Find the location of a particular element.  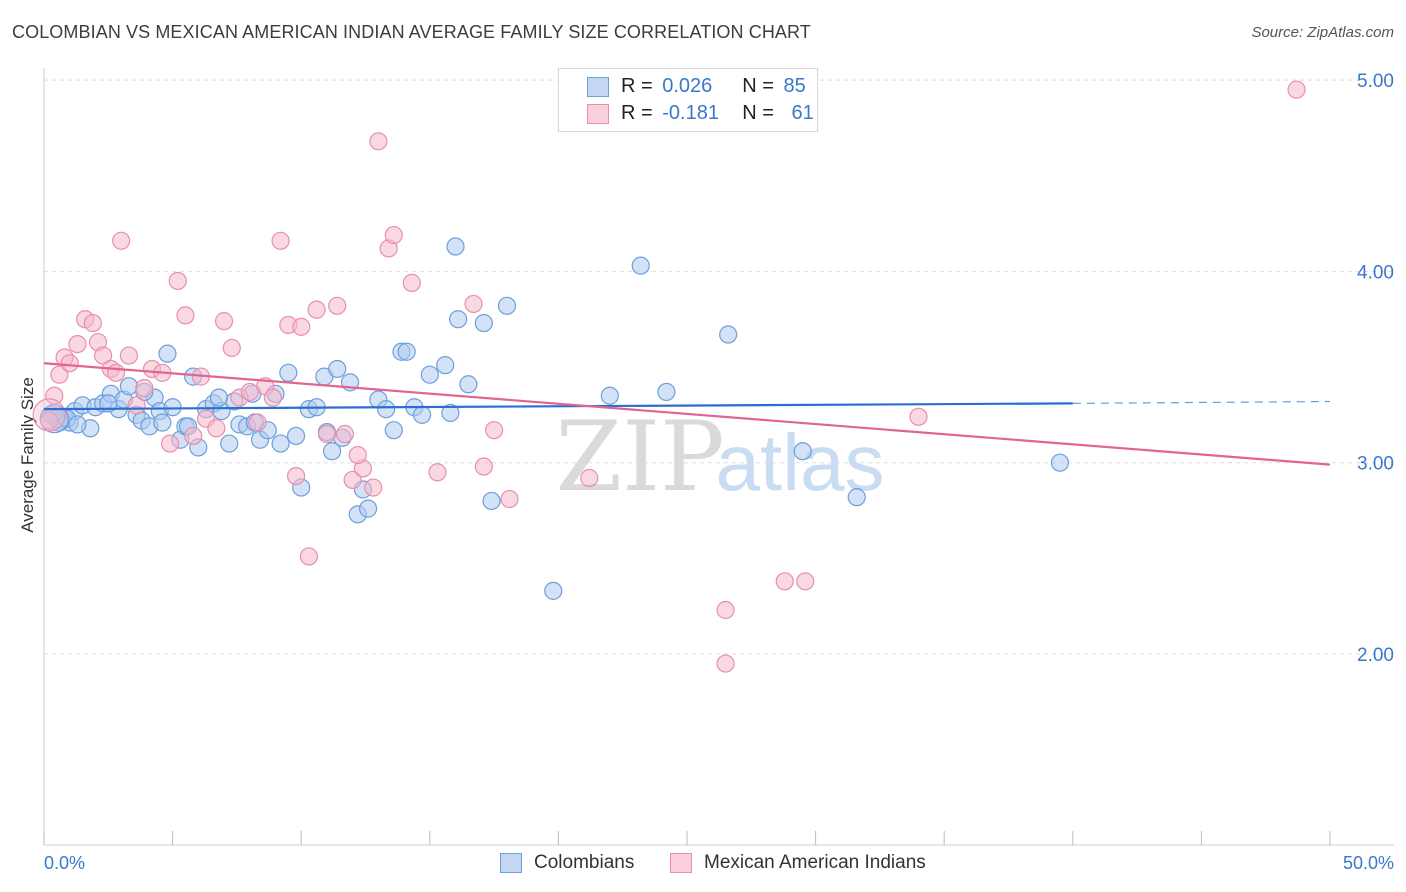

legend-row-colombians: R = 0.026 N = 85 is located at coordinates (696, 87).